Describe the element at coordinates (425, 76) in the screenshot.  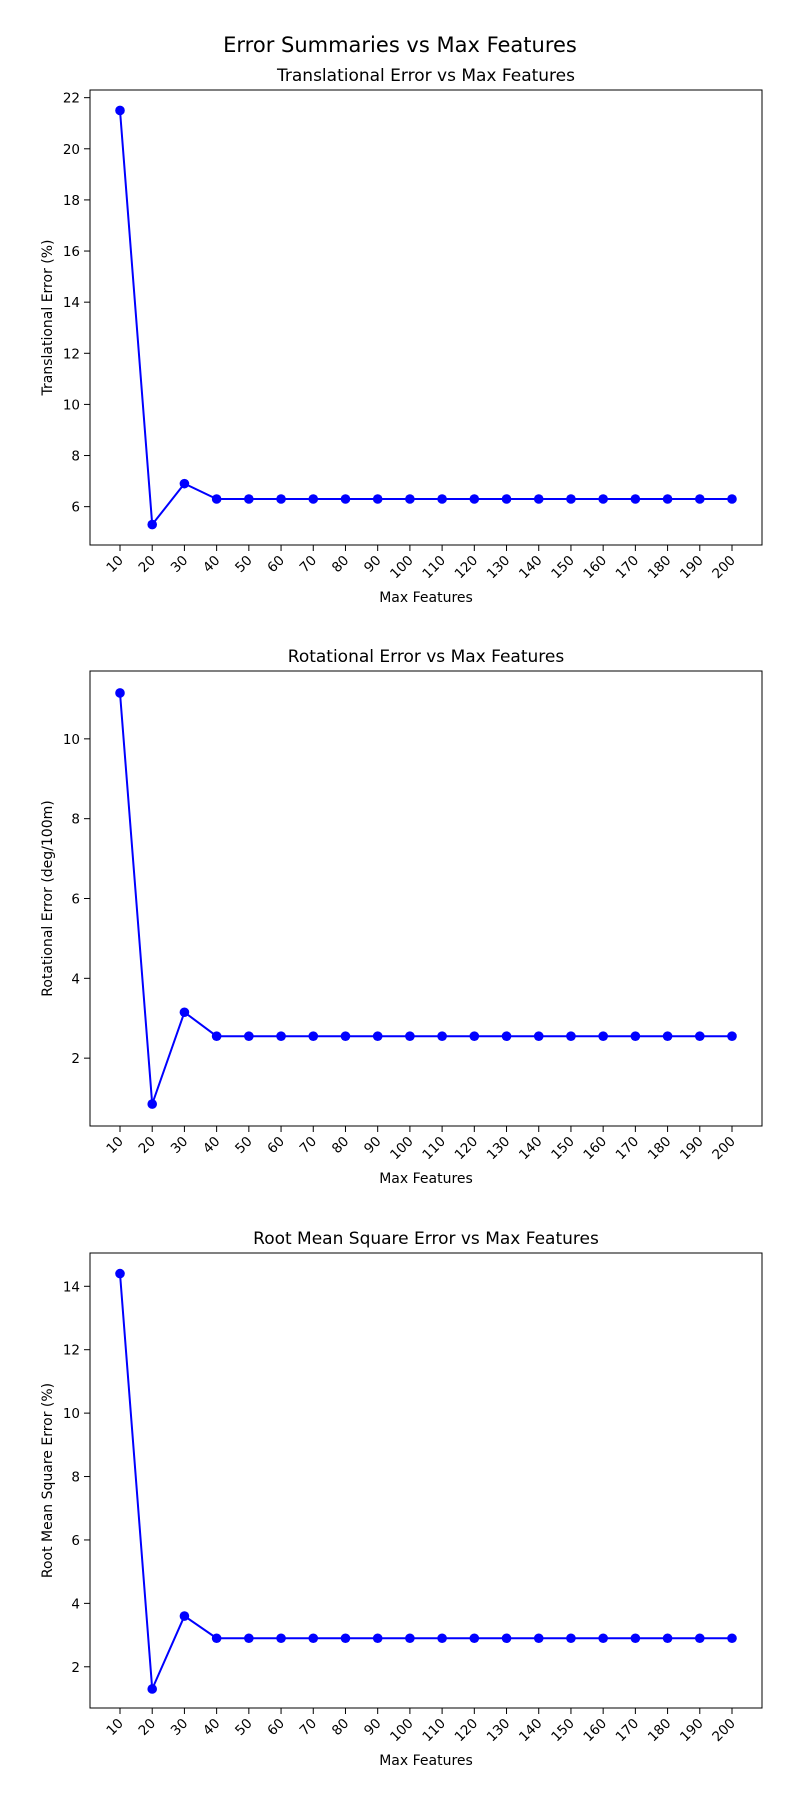
I see `chart-title: Translational Error vs Max Features` at that location.